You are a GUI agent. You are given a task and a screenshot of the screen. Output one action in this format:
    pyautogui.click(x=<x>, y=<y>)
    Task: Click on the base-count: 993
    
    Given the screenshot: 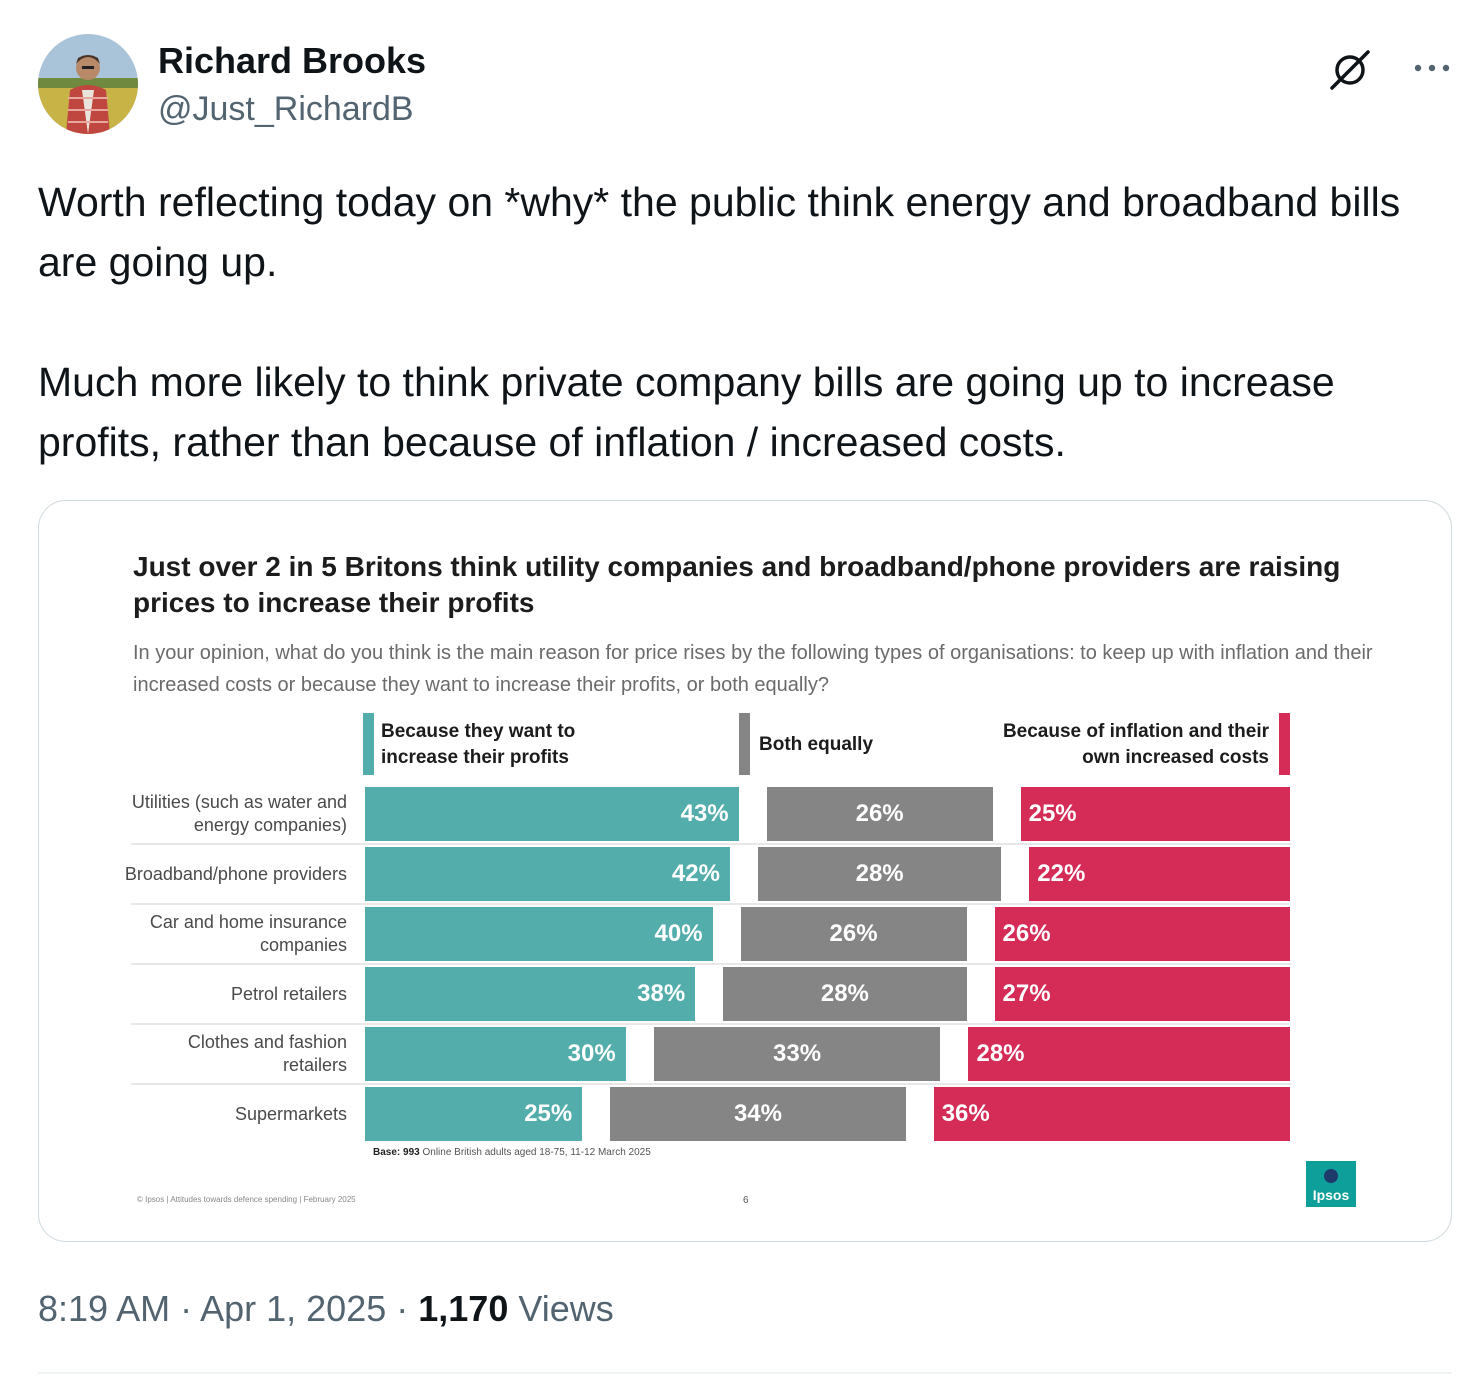 What is the action you would take?
    pyautogui.click(x=411, y=1152)
    